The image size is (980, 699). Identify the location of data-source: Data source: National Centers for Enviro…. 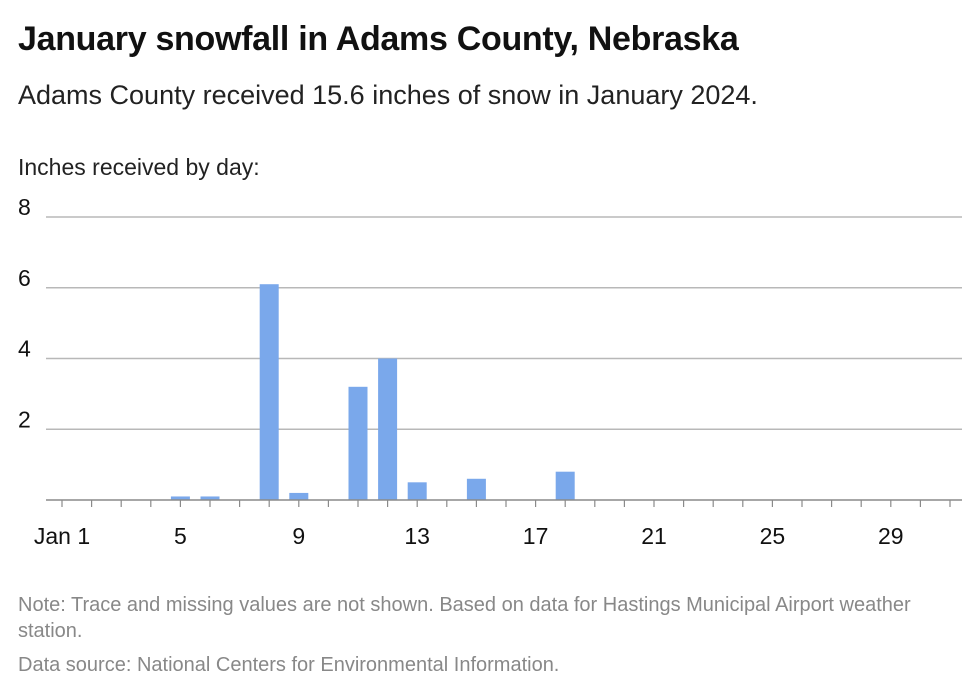
(289, 665).